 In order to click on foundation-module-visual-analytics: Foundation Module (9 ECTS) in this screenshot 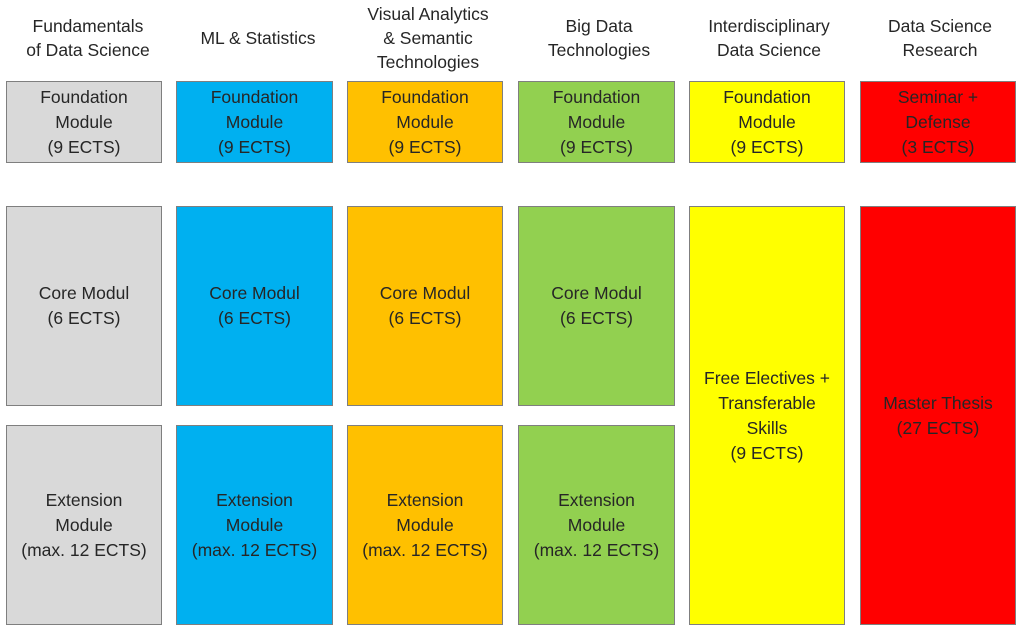, I will do `click(425, 122)`.